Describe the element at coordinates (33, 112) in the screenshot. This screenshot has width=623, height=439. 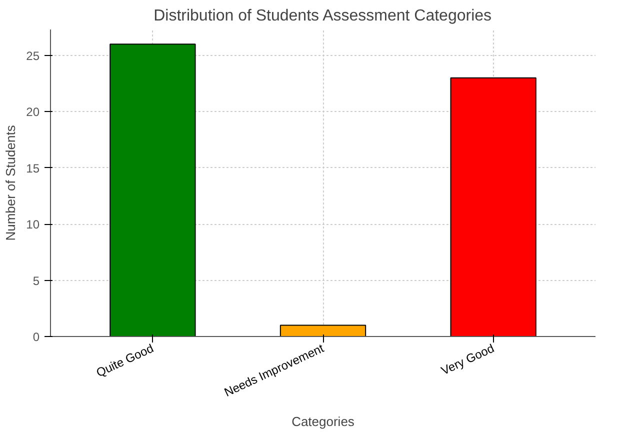
I see `y-tick-label: 20` at that location.